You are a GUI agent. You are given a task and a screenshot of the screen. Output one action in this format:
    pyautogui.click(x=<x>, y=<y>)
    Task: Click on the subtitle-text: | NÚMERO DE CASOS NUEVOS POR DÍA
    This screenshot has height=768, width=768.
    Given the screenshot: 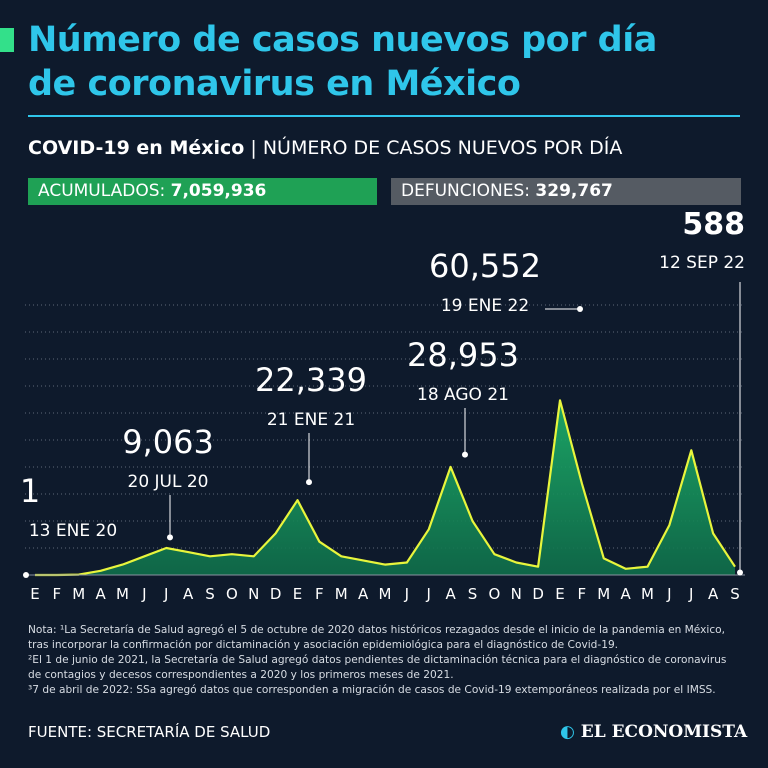 What is the action you would take?
    pyautogui.click(x=436, y=148)
    